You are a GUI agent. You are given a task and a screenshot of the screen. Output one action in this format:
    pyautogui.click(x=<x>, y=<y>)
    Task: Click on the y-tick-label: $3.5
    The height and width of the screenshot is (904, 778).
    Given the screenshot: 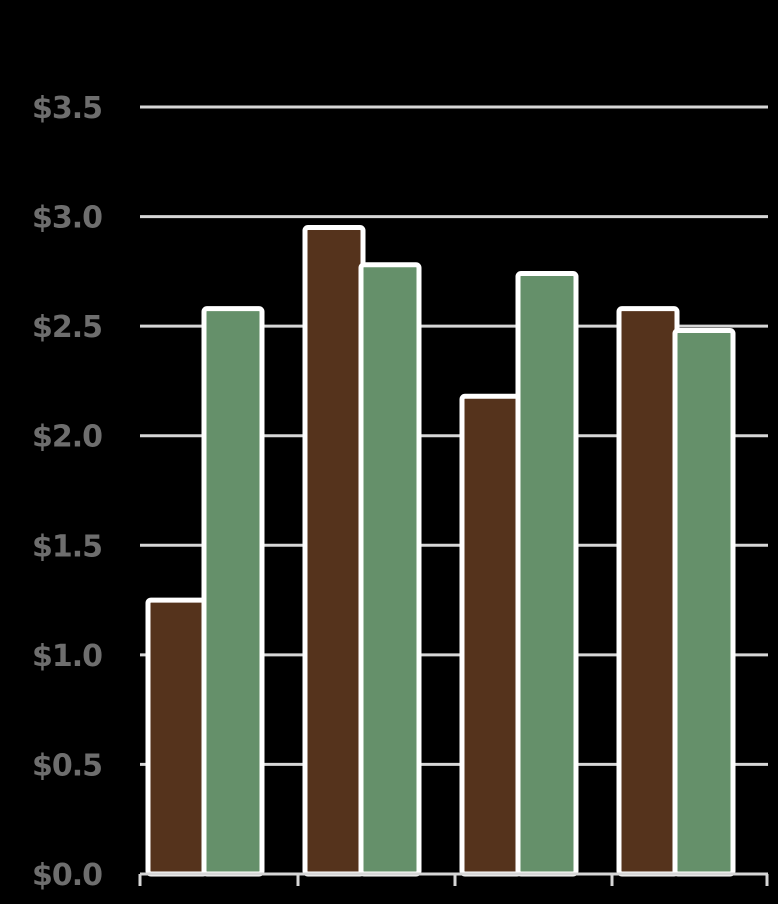 What is the action you would take?
    pyautogui.click(x=67, y=108)
    